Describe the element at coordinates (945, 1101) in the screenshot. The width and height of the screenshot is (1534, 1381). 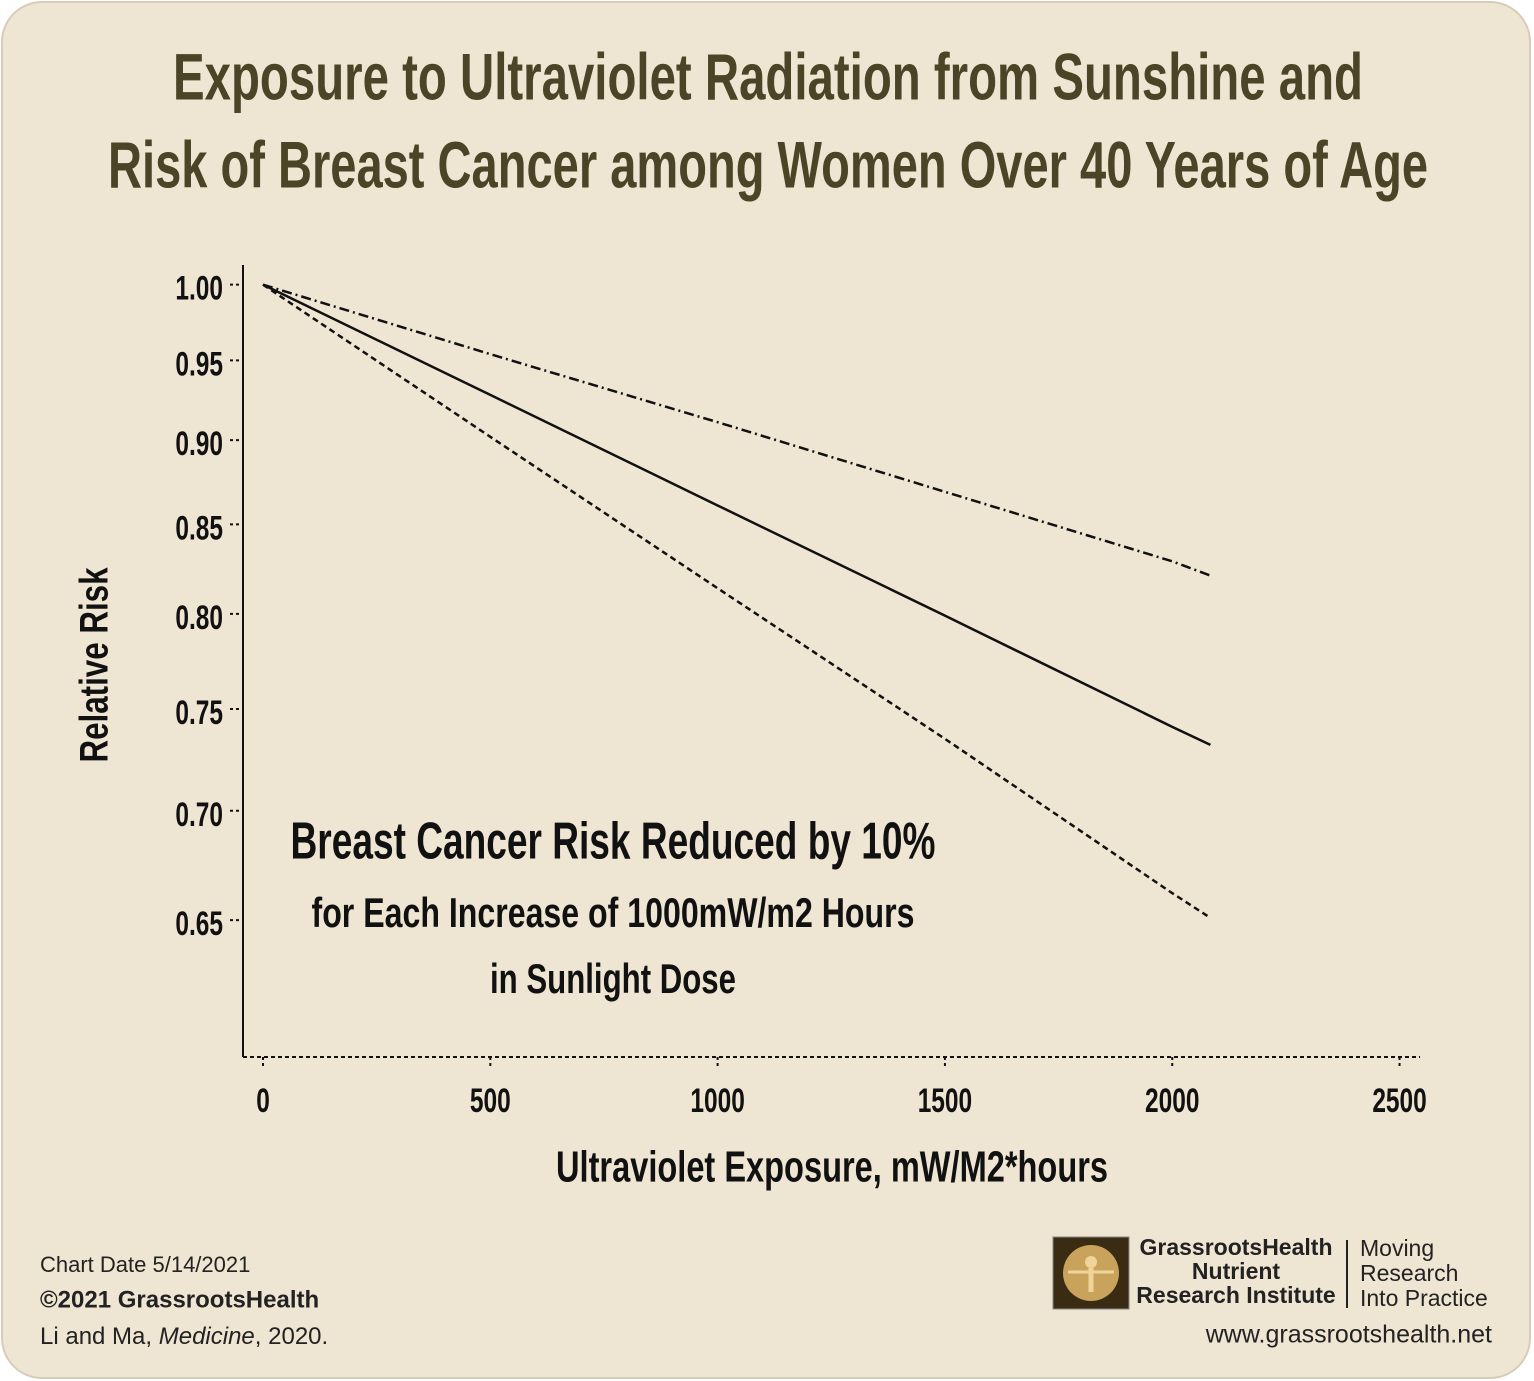
I see `x-tick-label: 1500` at that location.